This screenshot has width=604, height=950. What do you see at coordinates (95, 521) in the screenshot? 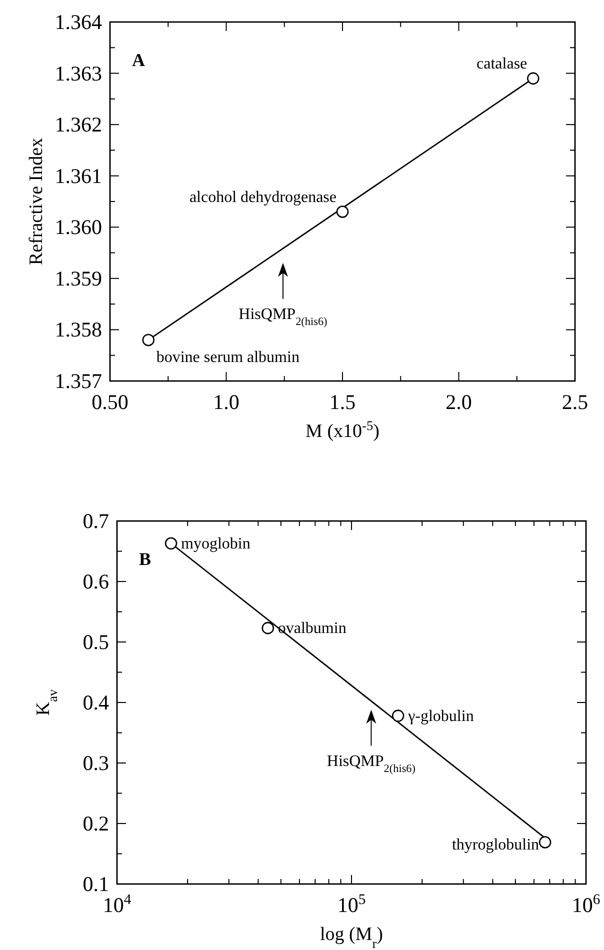
I see `y-tick-label: 0.7` at bounding box center [95, 521].